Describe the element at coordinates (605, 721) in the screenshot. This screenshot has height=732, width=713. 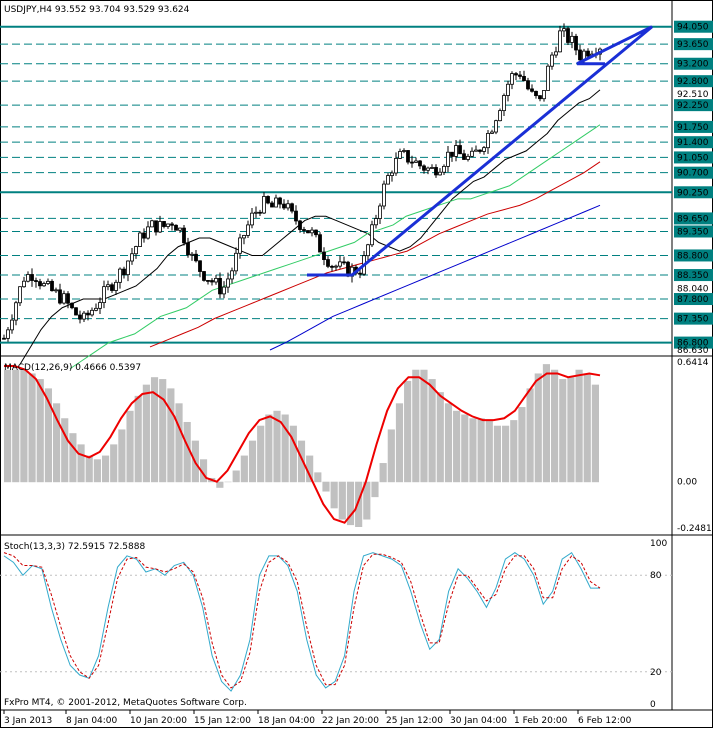
I see `time-tick-label: 6 Feb 12:00` at that location.